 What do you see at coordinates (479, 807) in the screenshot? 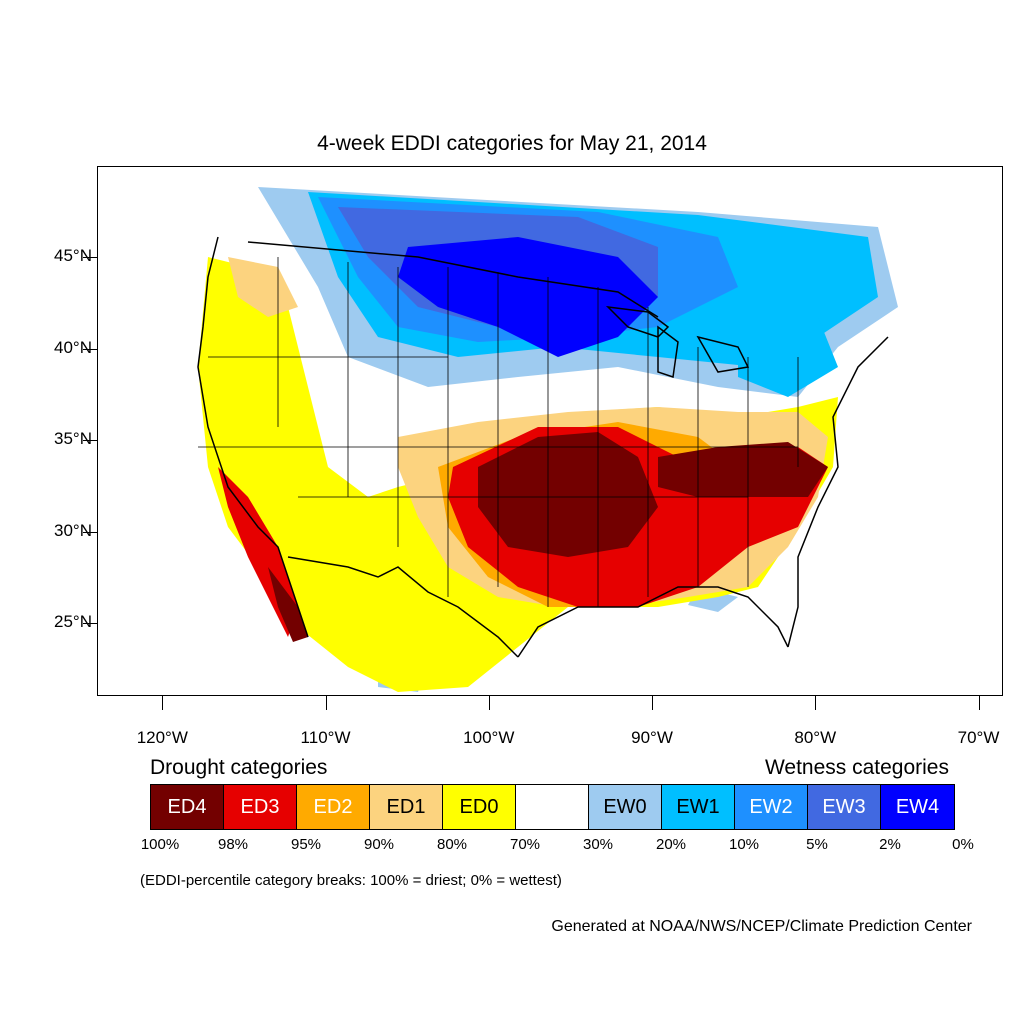
I see `legend-ed0: ED0` at bounding box center [479, 807].